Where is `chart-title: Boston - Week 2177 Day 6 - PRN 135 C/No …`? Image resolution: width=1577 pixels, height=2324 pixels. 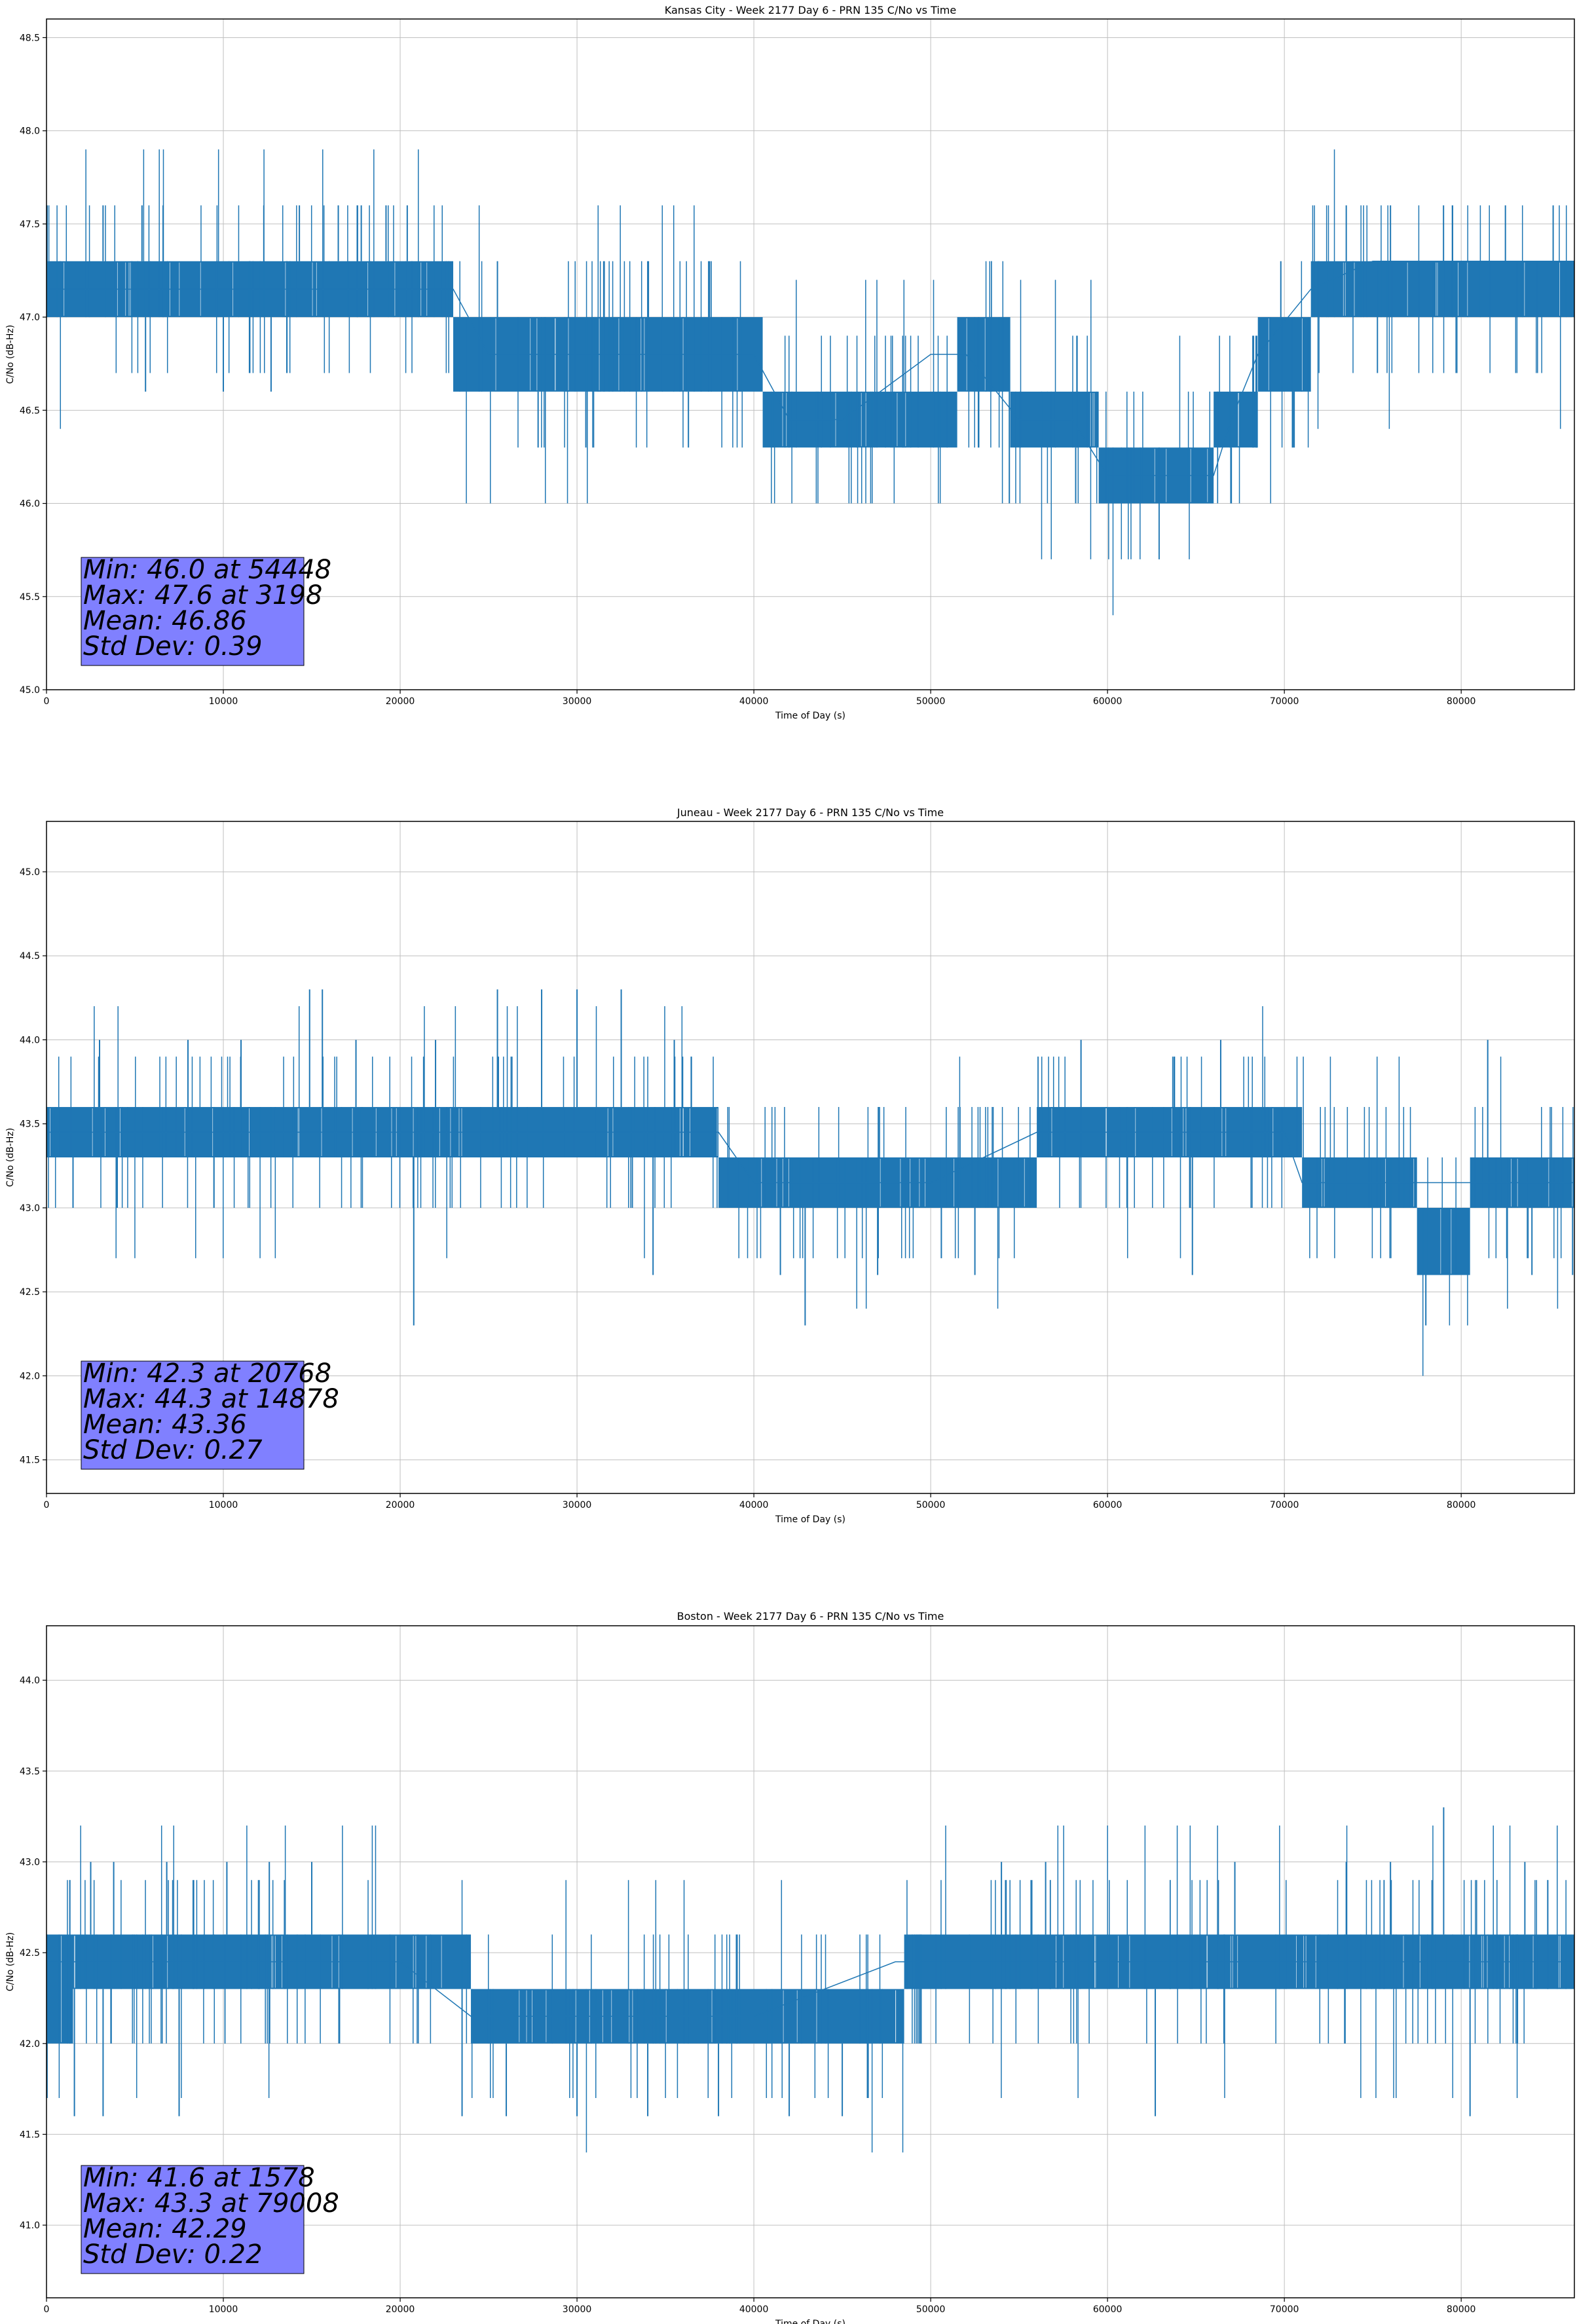 chart-title: Boston - Week 2177 Day 6 - PRN 135 C/No … is located at coordinates (810, 1616).